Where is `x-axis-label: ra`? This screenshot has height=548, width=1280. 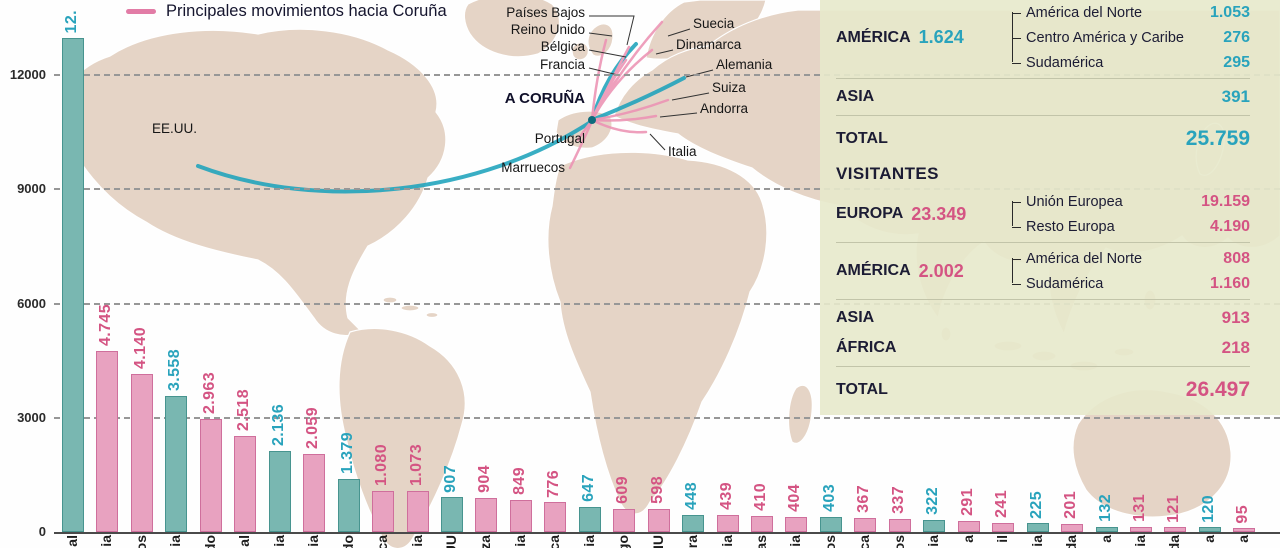
x-axis-label: ra is located at coordinates (692, 541).